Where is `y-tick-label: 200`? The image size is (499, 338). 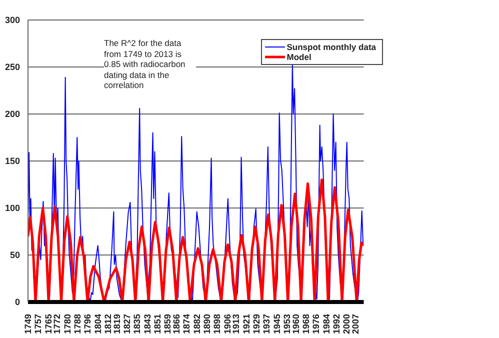
y-tick-label: 200 is located at coordinates (12, 114).